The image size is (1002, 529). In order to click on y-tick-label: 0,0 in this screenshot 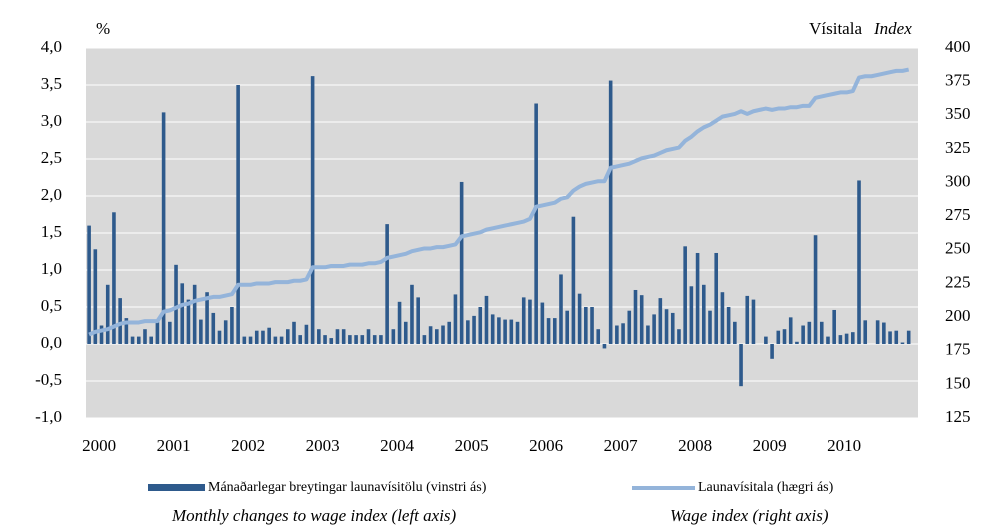, I will do `click(51, 342)`.